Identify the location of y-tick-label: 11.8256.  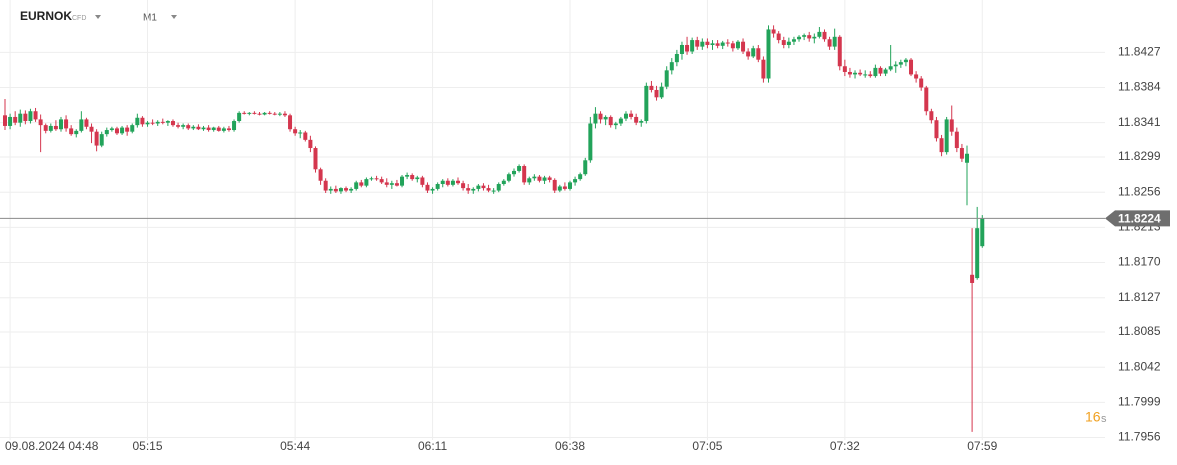
(1139, 191).